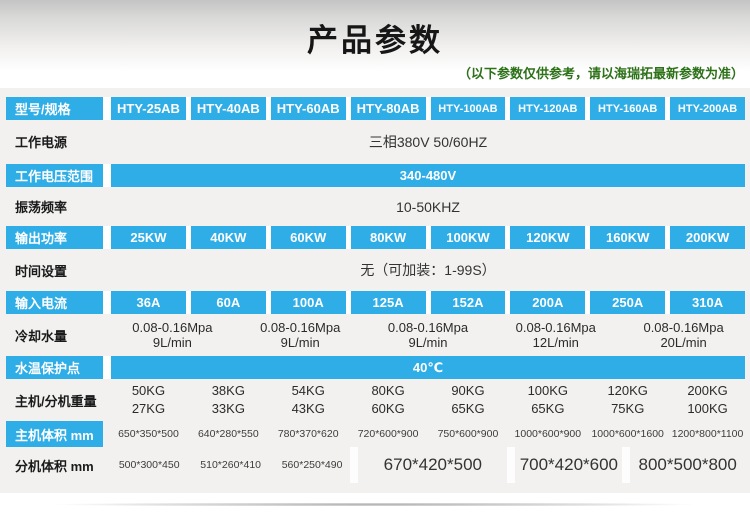 The height and width of the screenshot is (517, 750). I want to click on power-value: 三相380V 50/60HZ, so click(428, 141).